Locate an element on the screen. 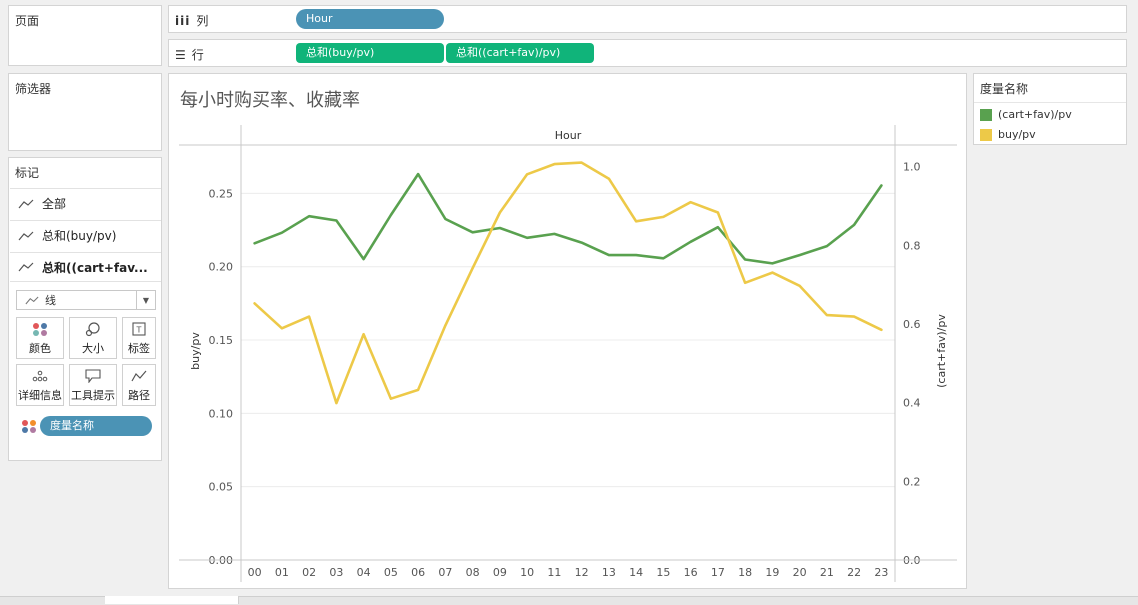  sheet-tab is located at coordinates (172, 600).